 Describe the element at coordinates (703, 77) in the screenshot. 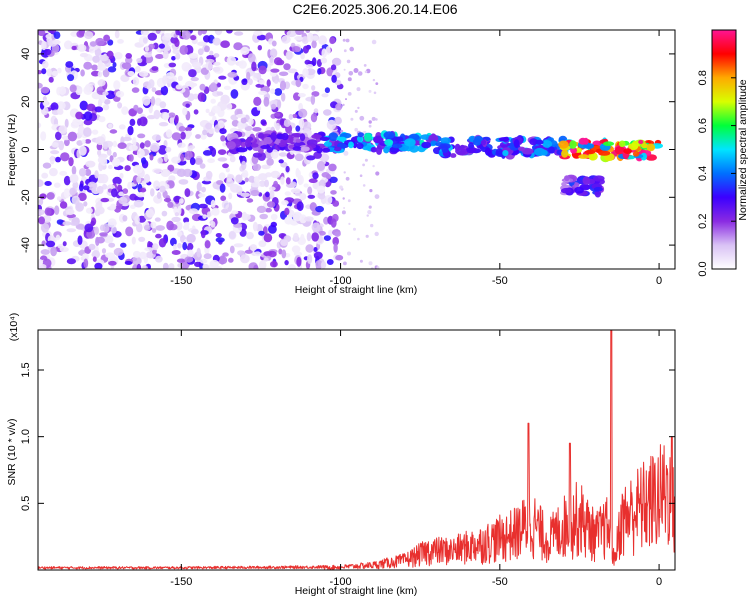

I see `colorbar-tick-label: 0.8` at that location.